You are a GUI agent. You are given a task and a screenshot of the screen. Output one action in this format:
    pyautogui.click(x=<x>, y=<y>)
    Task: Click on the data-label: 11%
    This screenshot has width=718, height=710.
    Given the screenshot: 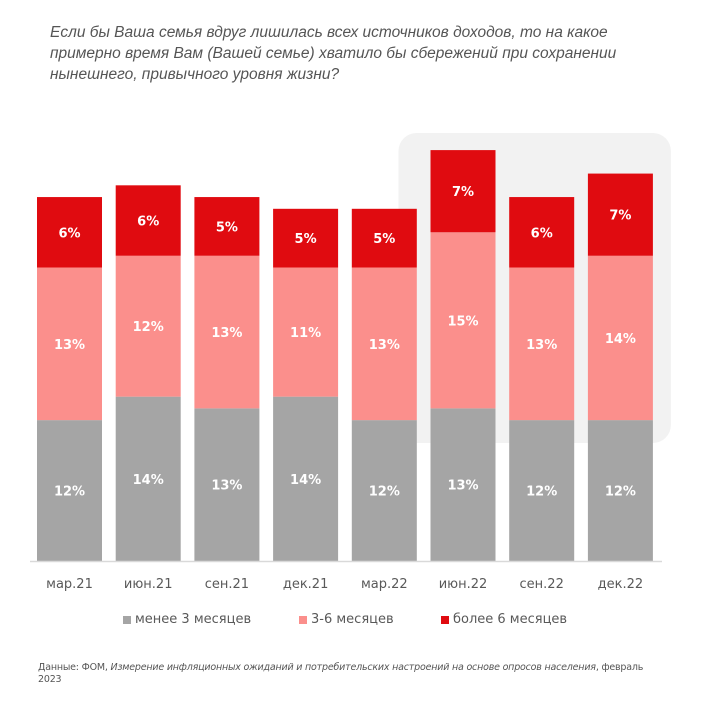 What is the action you would take?
    pyautogui.click(x=305, y=333)
    